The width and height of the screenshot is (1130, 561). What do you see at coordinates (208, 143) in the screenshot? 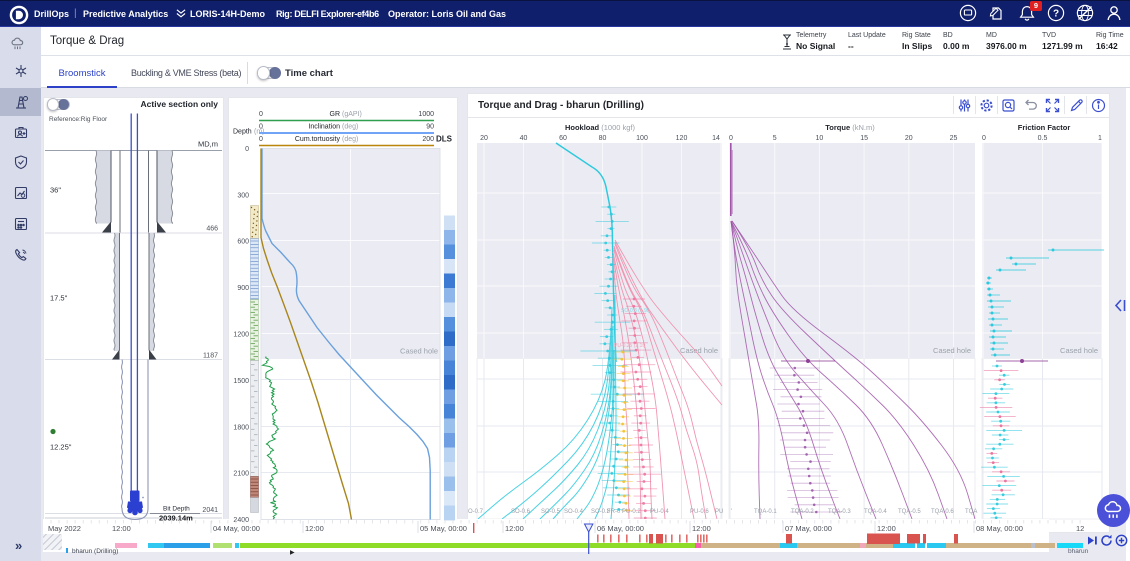
I see `svg-text: MD,m` at bounding box center [208, 143].